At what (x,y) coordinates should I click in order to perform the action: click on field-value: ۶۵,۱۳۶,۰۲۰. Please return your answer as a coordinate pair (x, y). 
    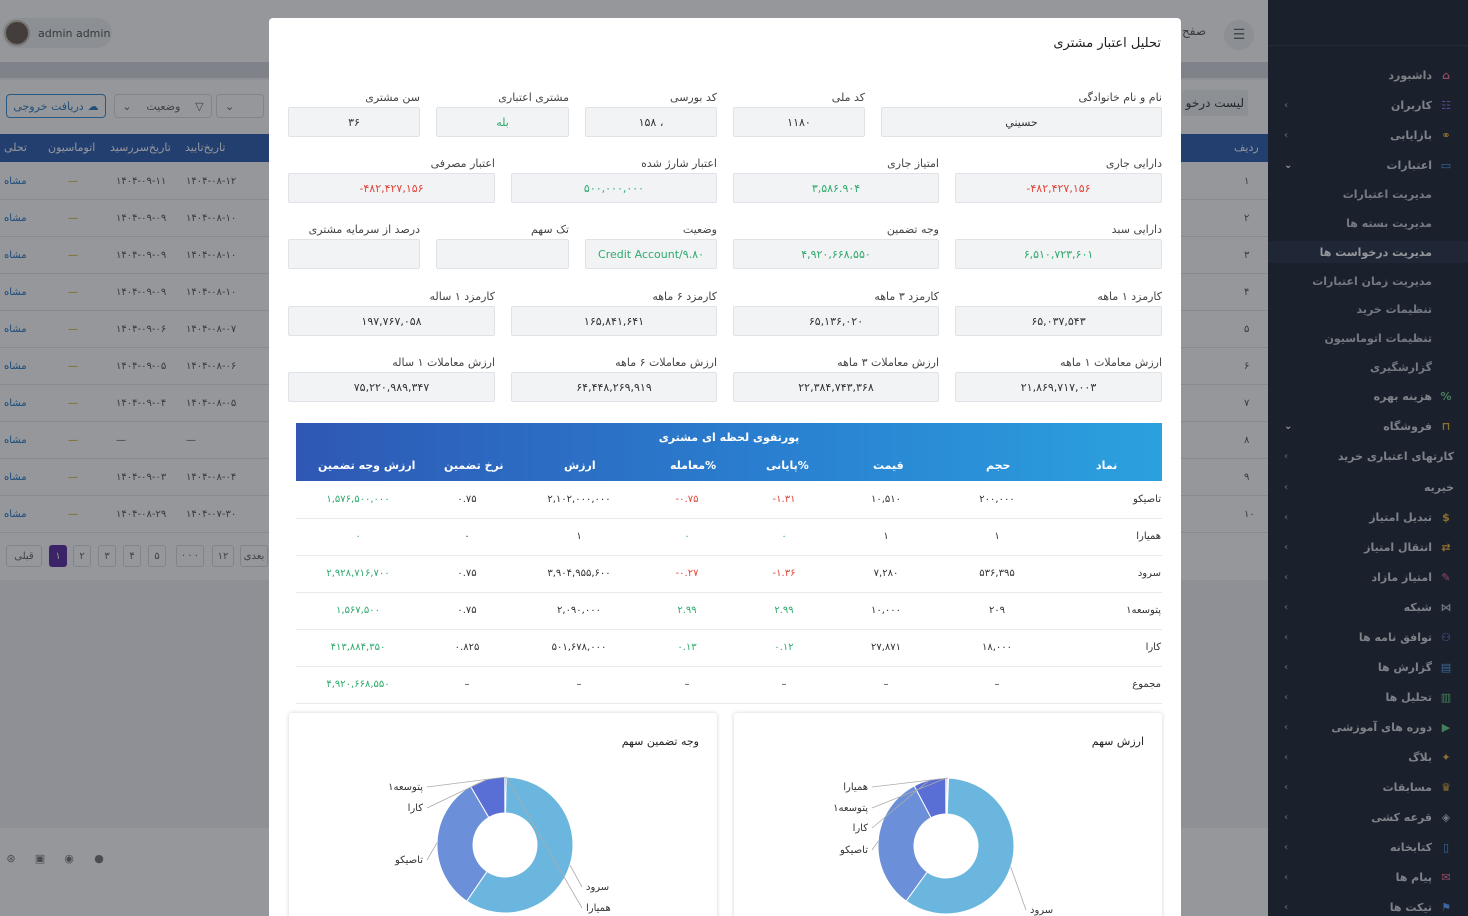
    Looking at the image, I should click on (836, 321).